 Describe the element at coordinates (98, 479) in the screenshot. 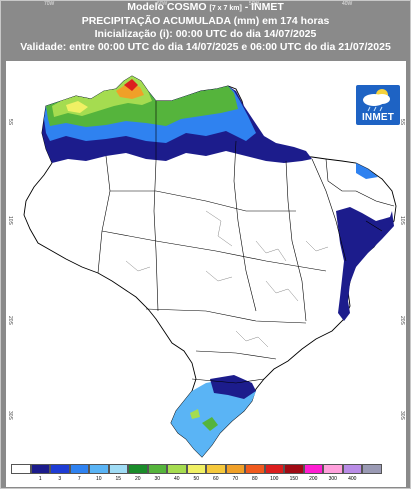

I see `colorbar-label: 10` at that location.